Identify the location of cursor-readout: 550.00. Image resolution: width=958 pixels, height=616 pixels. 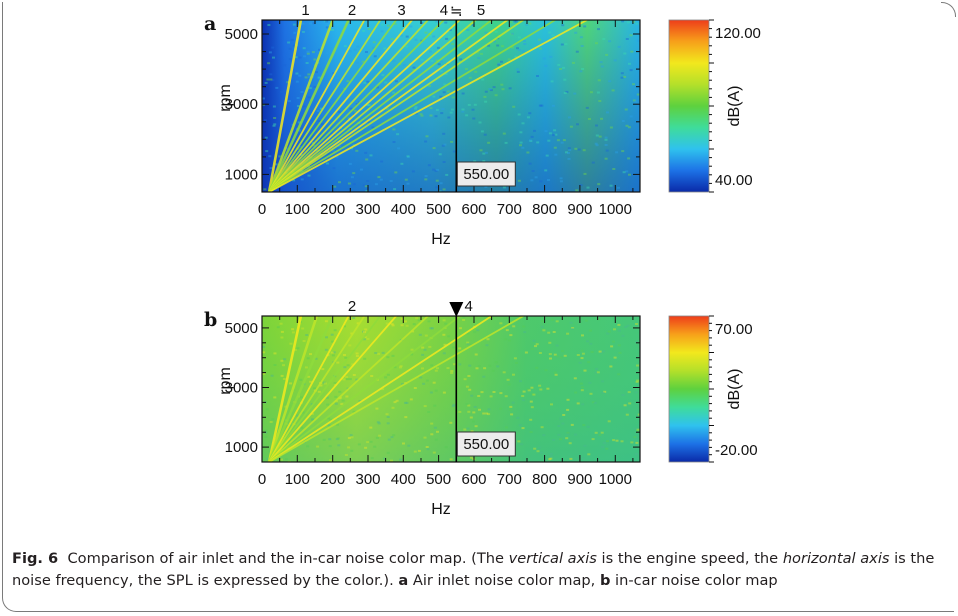
(486, 444).